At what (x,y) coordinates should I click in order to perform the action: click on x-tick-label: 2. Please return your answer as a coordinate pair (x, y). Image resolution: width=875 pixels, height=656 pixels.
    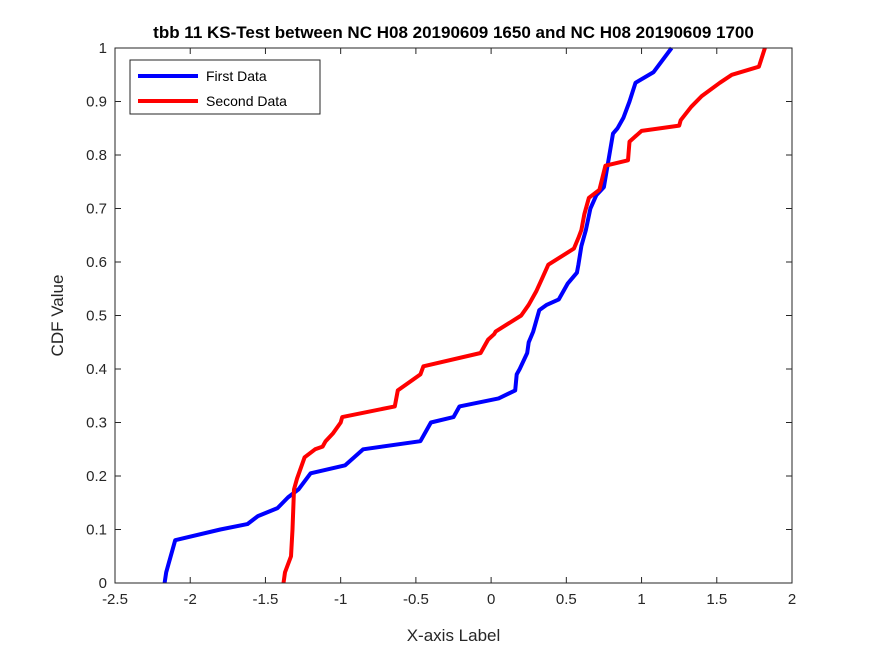
    Looking at the image, I should click on (792, 599).